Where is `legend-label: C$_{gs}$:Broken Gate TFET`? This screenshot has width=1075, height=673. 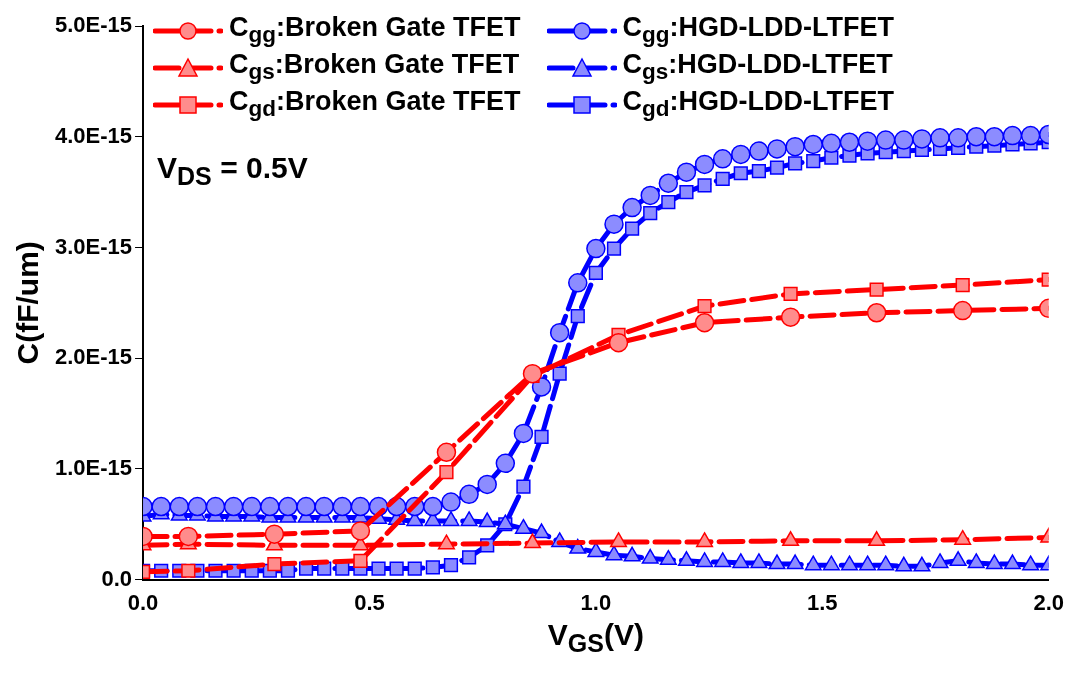 legend-label: C$_{gs}$:Broken Gate TFET is located at coordinates (374, 67).